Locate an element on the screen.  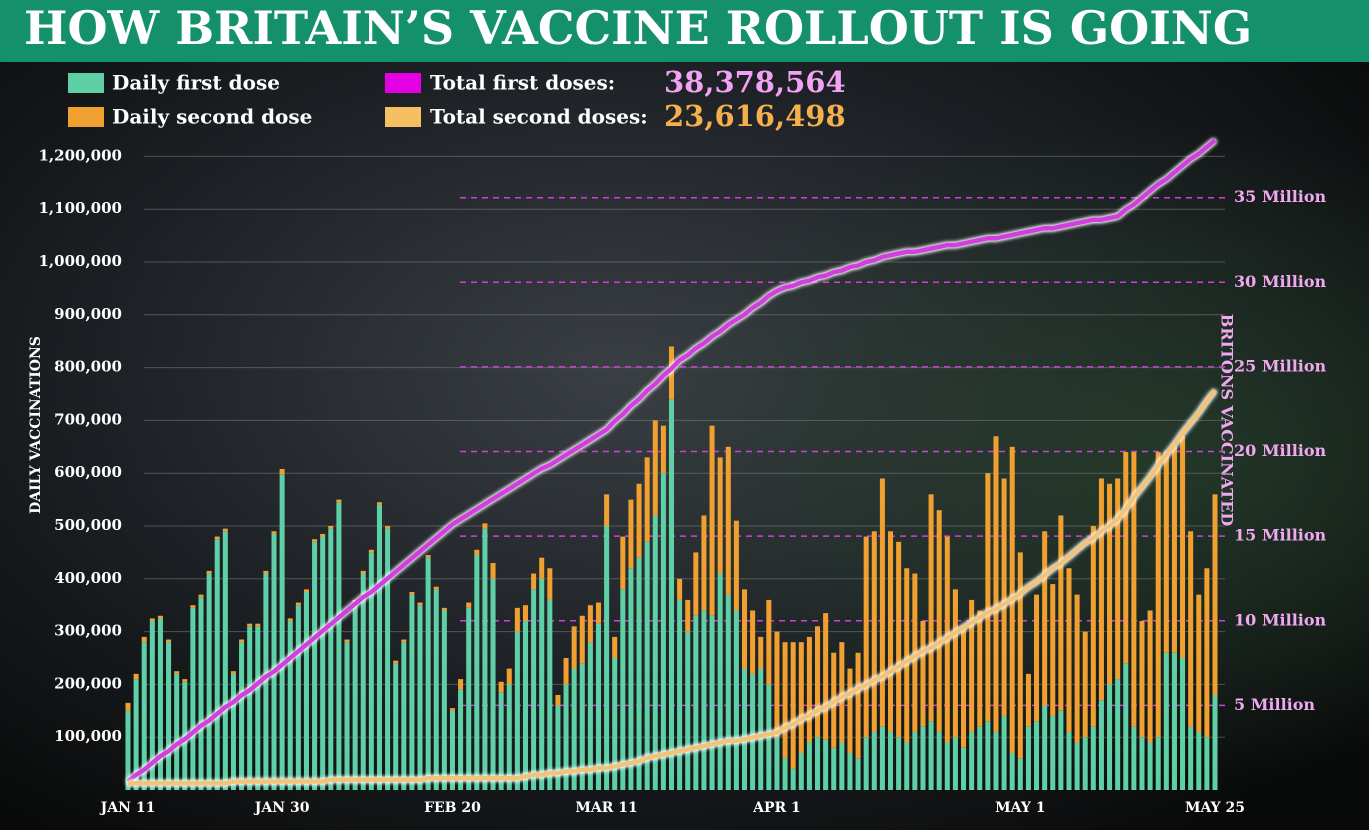
y-tick-label: 100,000 is located at coordinates (88, 736).